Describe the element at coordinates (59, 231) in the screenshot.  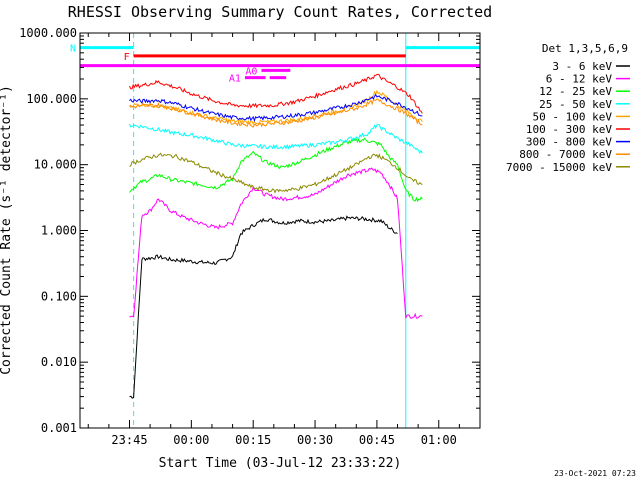
I see `y-tick-label: 1.000` at that location.